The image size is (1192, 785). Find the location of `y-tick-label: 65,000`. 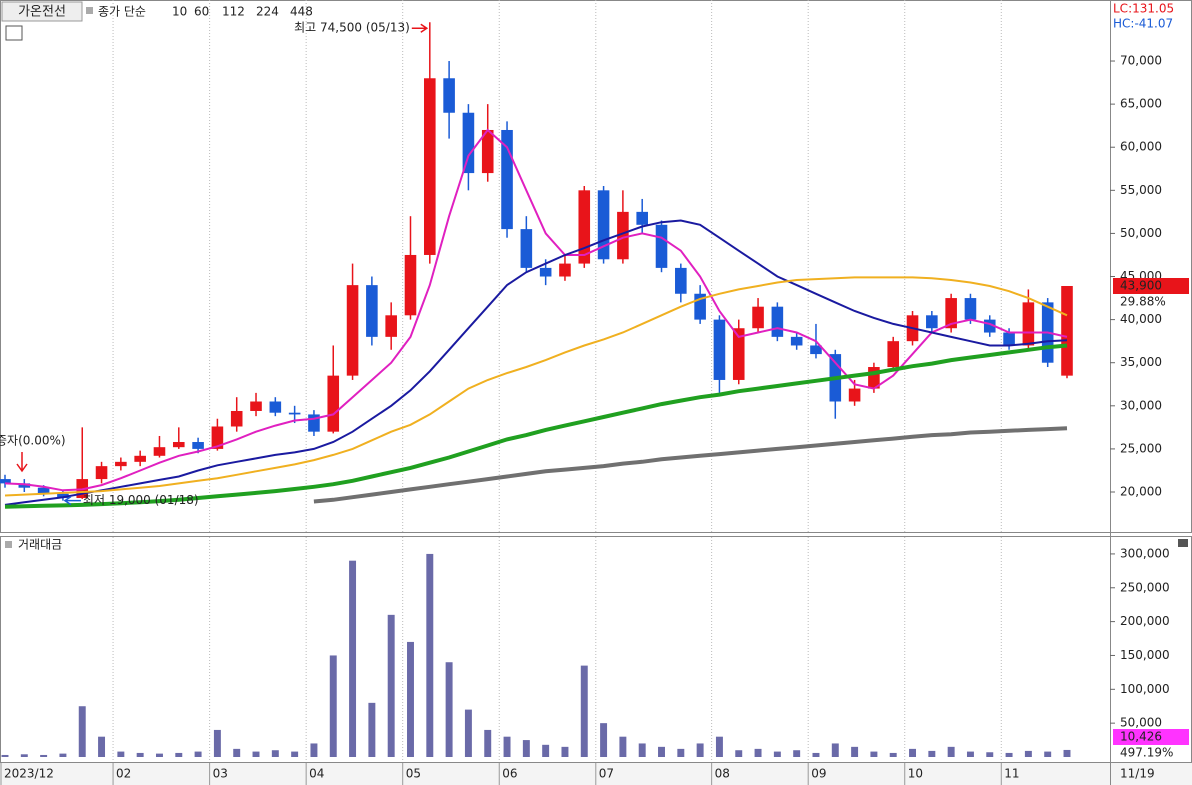

y-tick-label: 65,000 is located at coordinates (1141, 104).